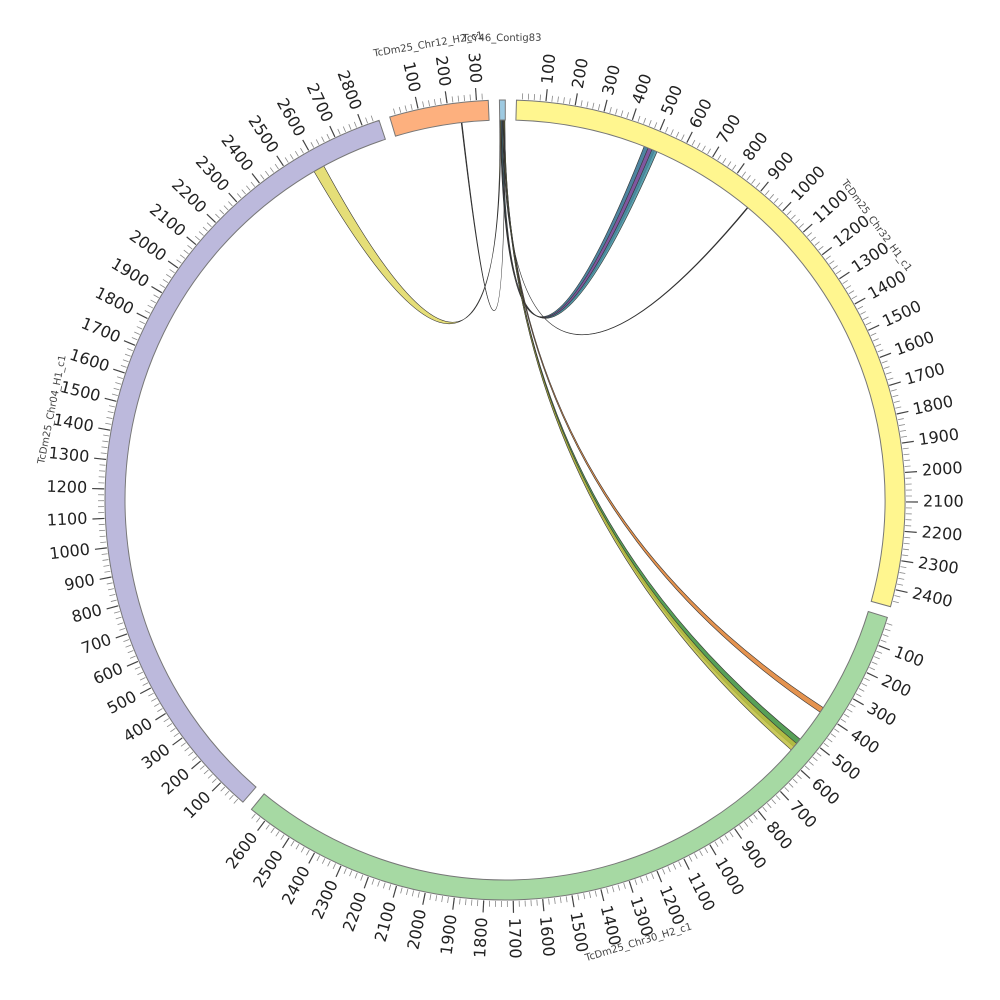 This screenshot has width=1000, height=1000. Describe the element at coordinates (701, 891) in the screenshot. I see `tick-label: 1100` at that location.